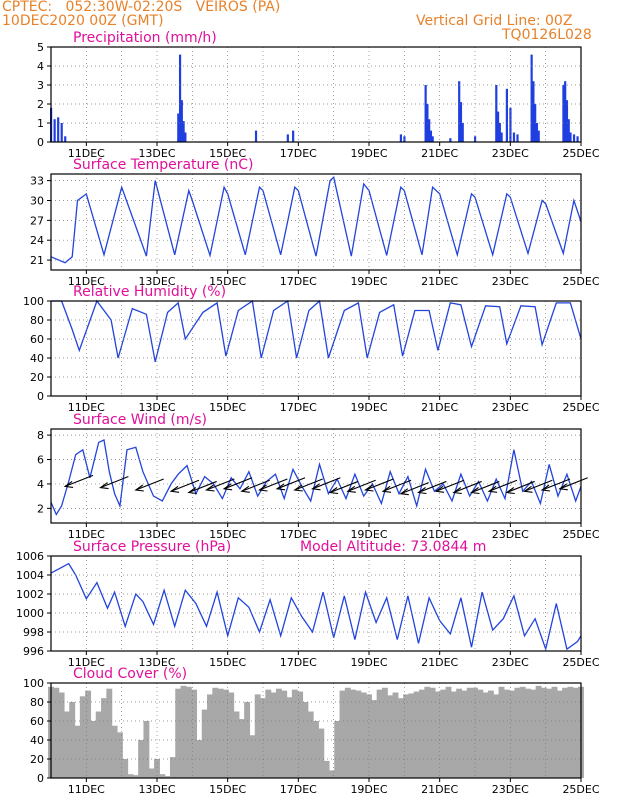 The height and width of the screenshot is (800, 618). Describe the element at coordinates (37, 181) in the screenshot. I see `temp-ytick-label: 33` at that location.